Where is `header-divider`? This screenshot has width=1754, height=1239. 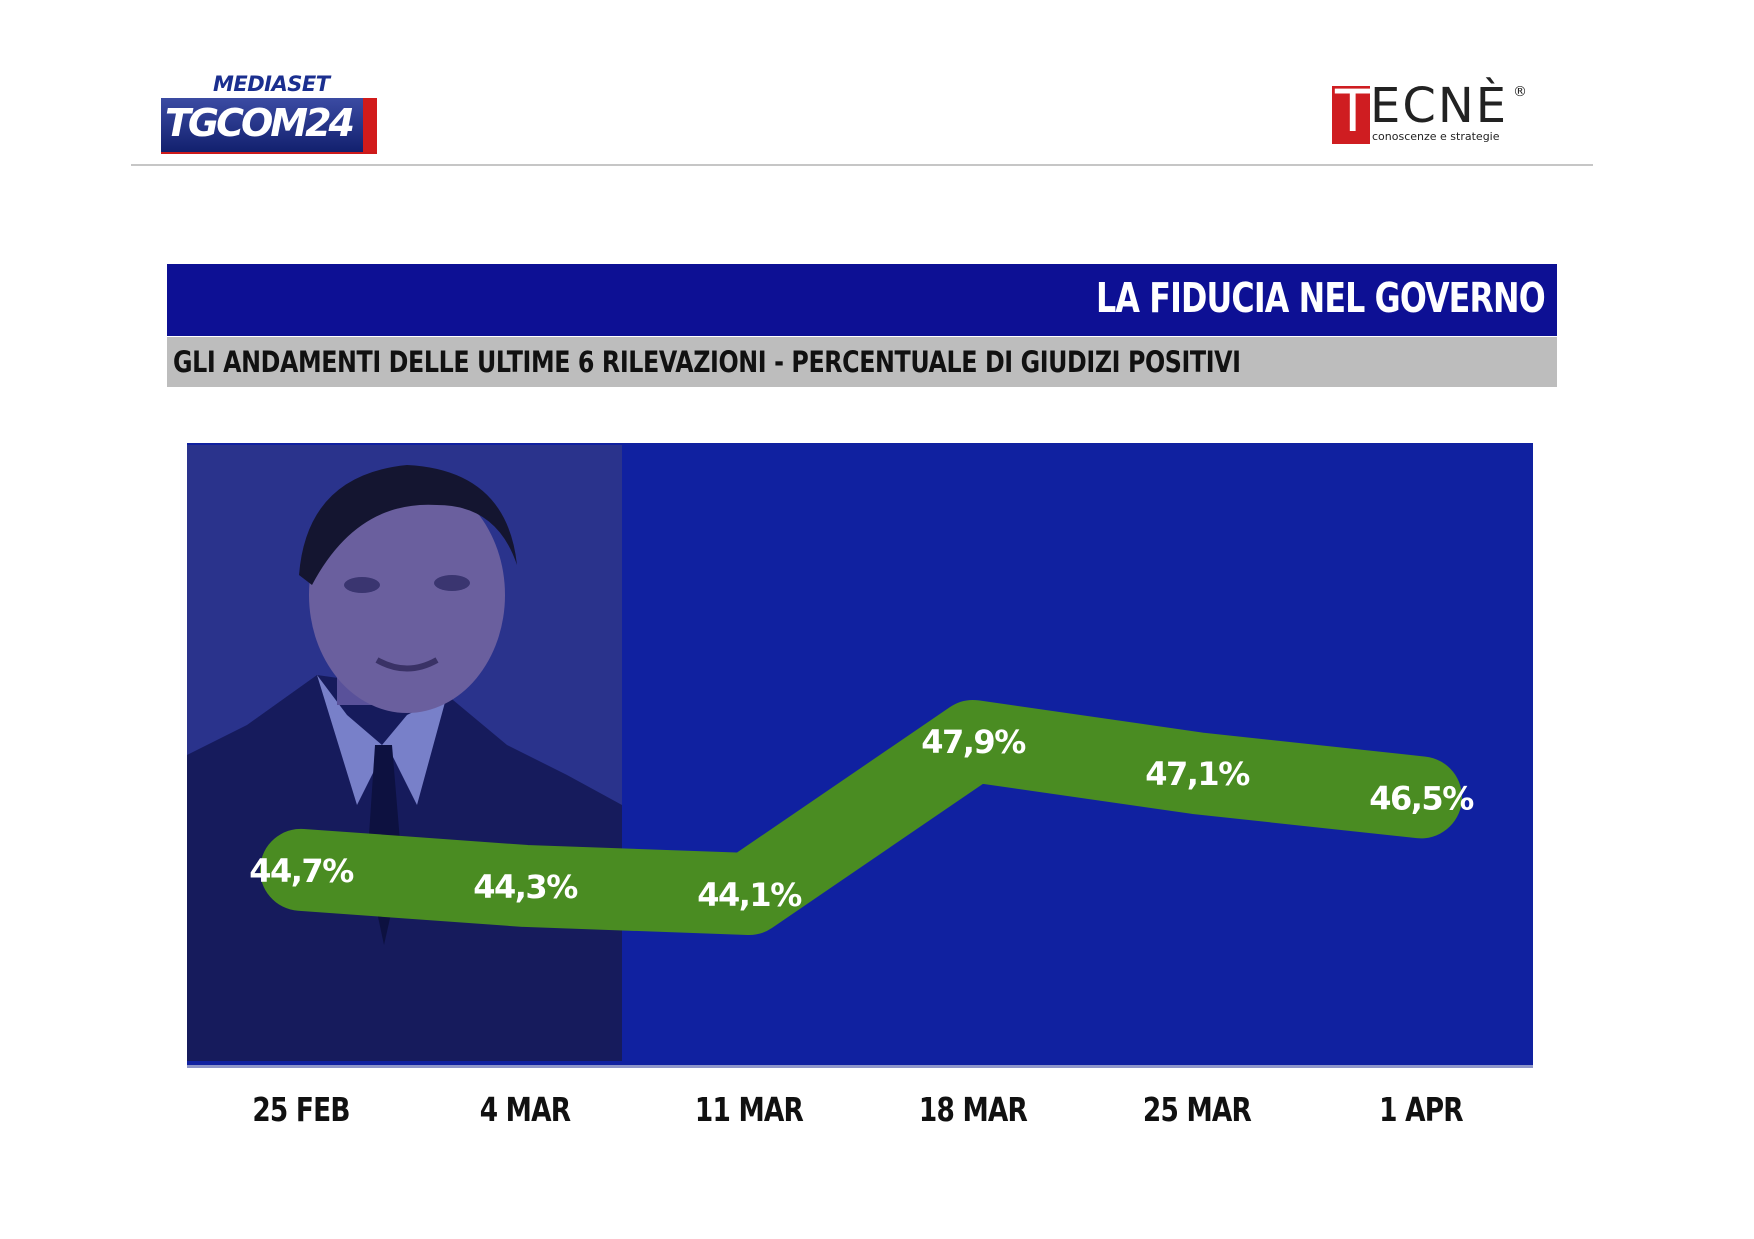
header-divider is located at coordinates (862, 165).